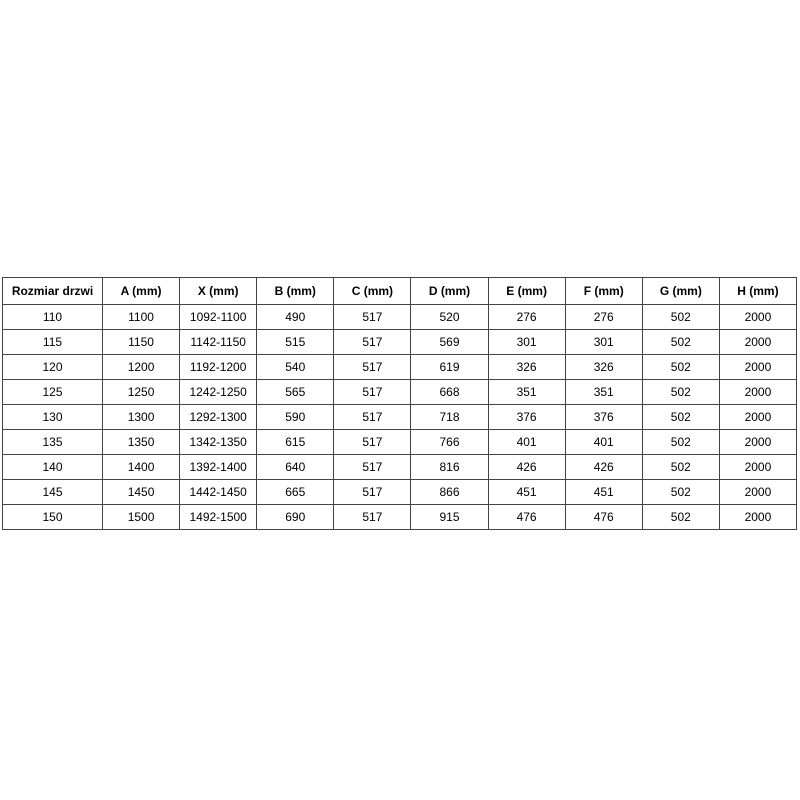 The height and width of the screenshot is (800, 800). Describe the element at coordinates (449, 442) in the screenshot. I see `table-cell: 766` at that location.